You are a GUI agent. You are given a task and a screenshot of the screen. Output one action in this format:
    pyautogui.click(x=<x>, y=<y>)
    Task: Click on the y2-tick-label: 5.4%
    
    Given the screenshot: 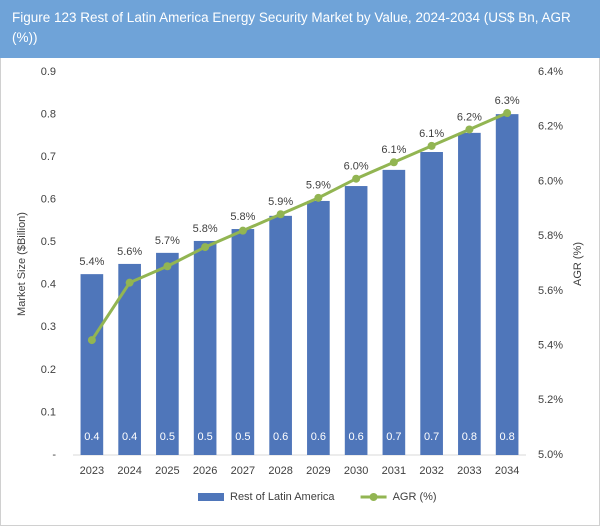 What is the action you would take?
    pyautogui.click(x=550, y=345)
    